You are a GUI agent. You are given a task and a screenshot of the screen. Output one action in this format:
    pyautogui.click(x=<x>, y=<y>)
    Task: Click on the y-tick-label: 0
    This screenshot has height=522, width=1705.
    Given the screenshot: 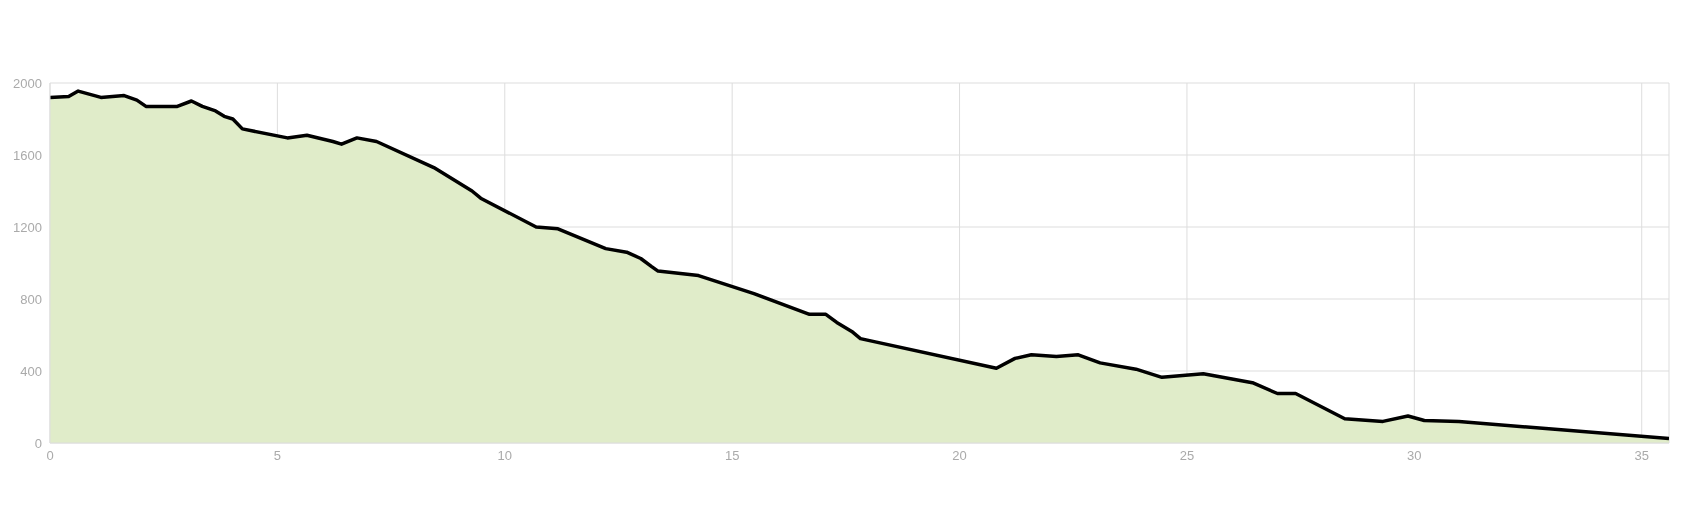 What is the action you would take?
    pyautogui.click(x=38, y=443)
    